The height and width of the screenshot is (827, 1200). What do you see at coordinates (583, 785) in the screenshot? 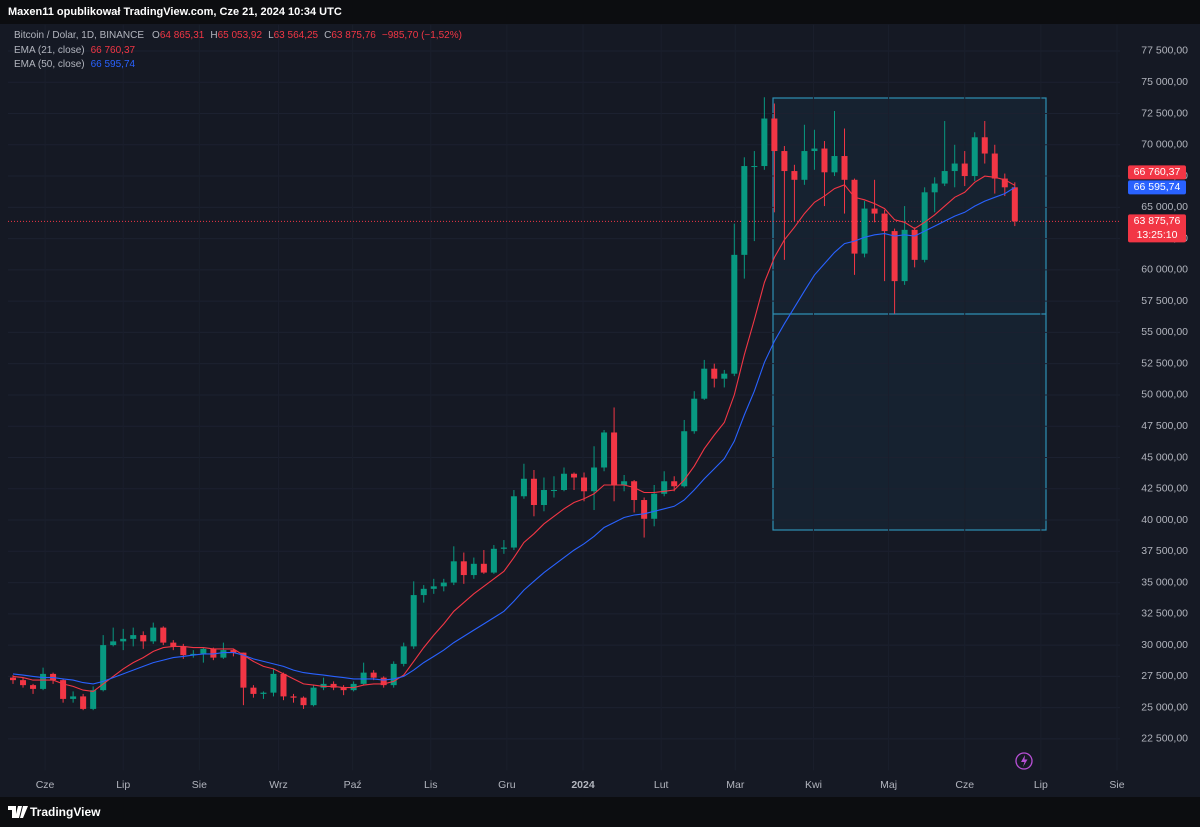
I see `x-tick-label: 2024` at bounding box center [583, 785].